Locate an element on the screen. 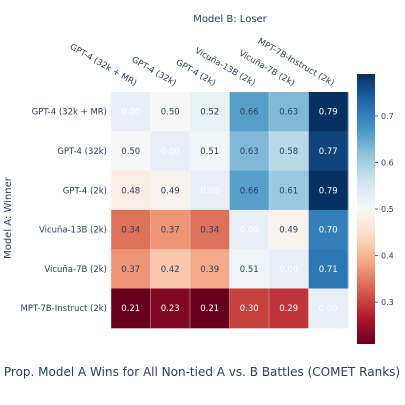  cell-value-label: 0.42 is located at coordinates (170, 270).